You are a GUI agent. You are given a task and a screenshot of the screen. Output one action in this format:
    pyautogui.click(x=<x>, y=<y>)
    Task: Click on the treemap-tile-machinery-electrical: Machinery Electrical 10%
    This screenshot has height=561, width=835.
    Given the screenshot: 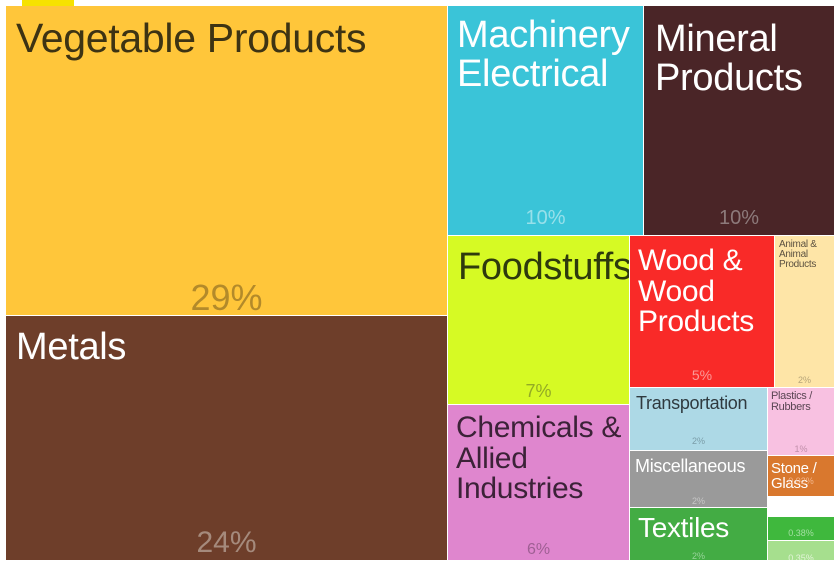 What is the action you would take?
    pyautogui.click(x=546, y=121)
    